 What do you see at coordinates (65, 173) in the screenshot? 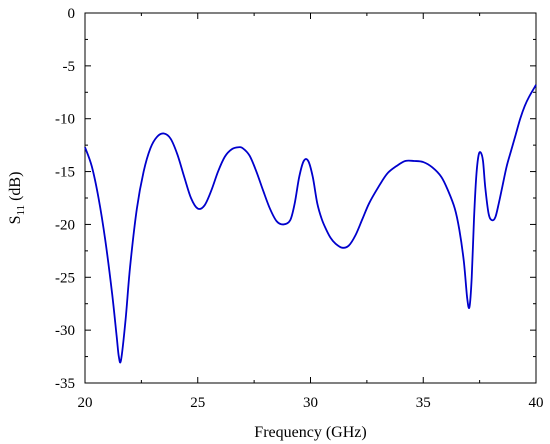
I see `y-tick-label: -15` at bounding box center [65, 173].